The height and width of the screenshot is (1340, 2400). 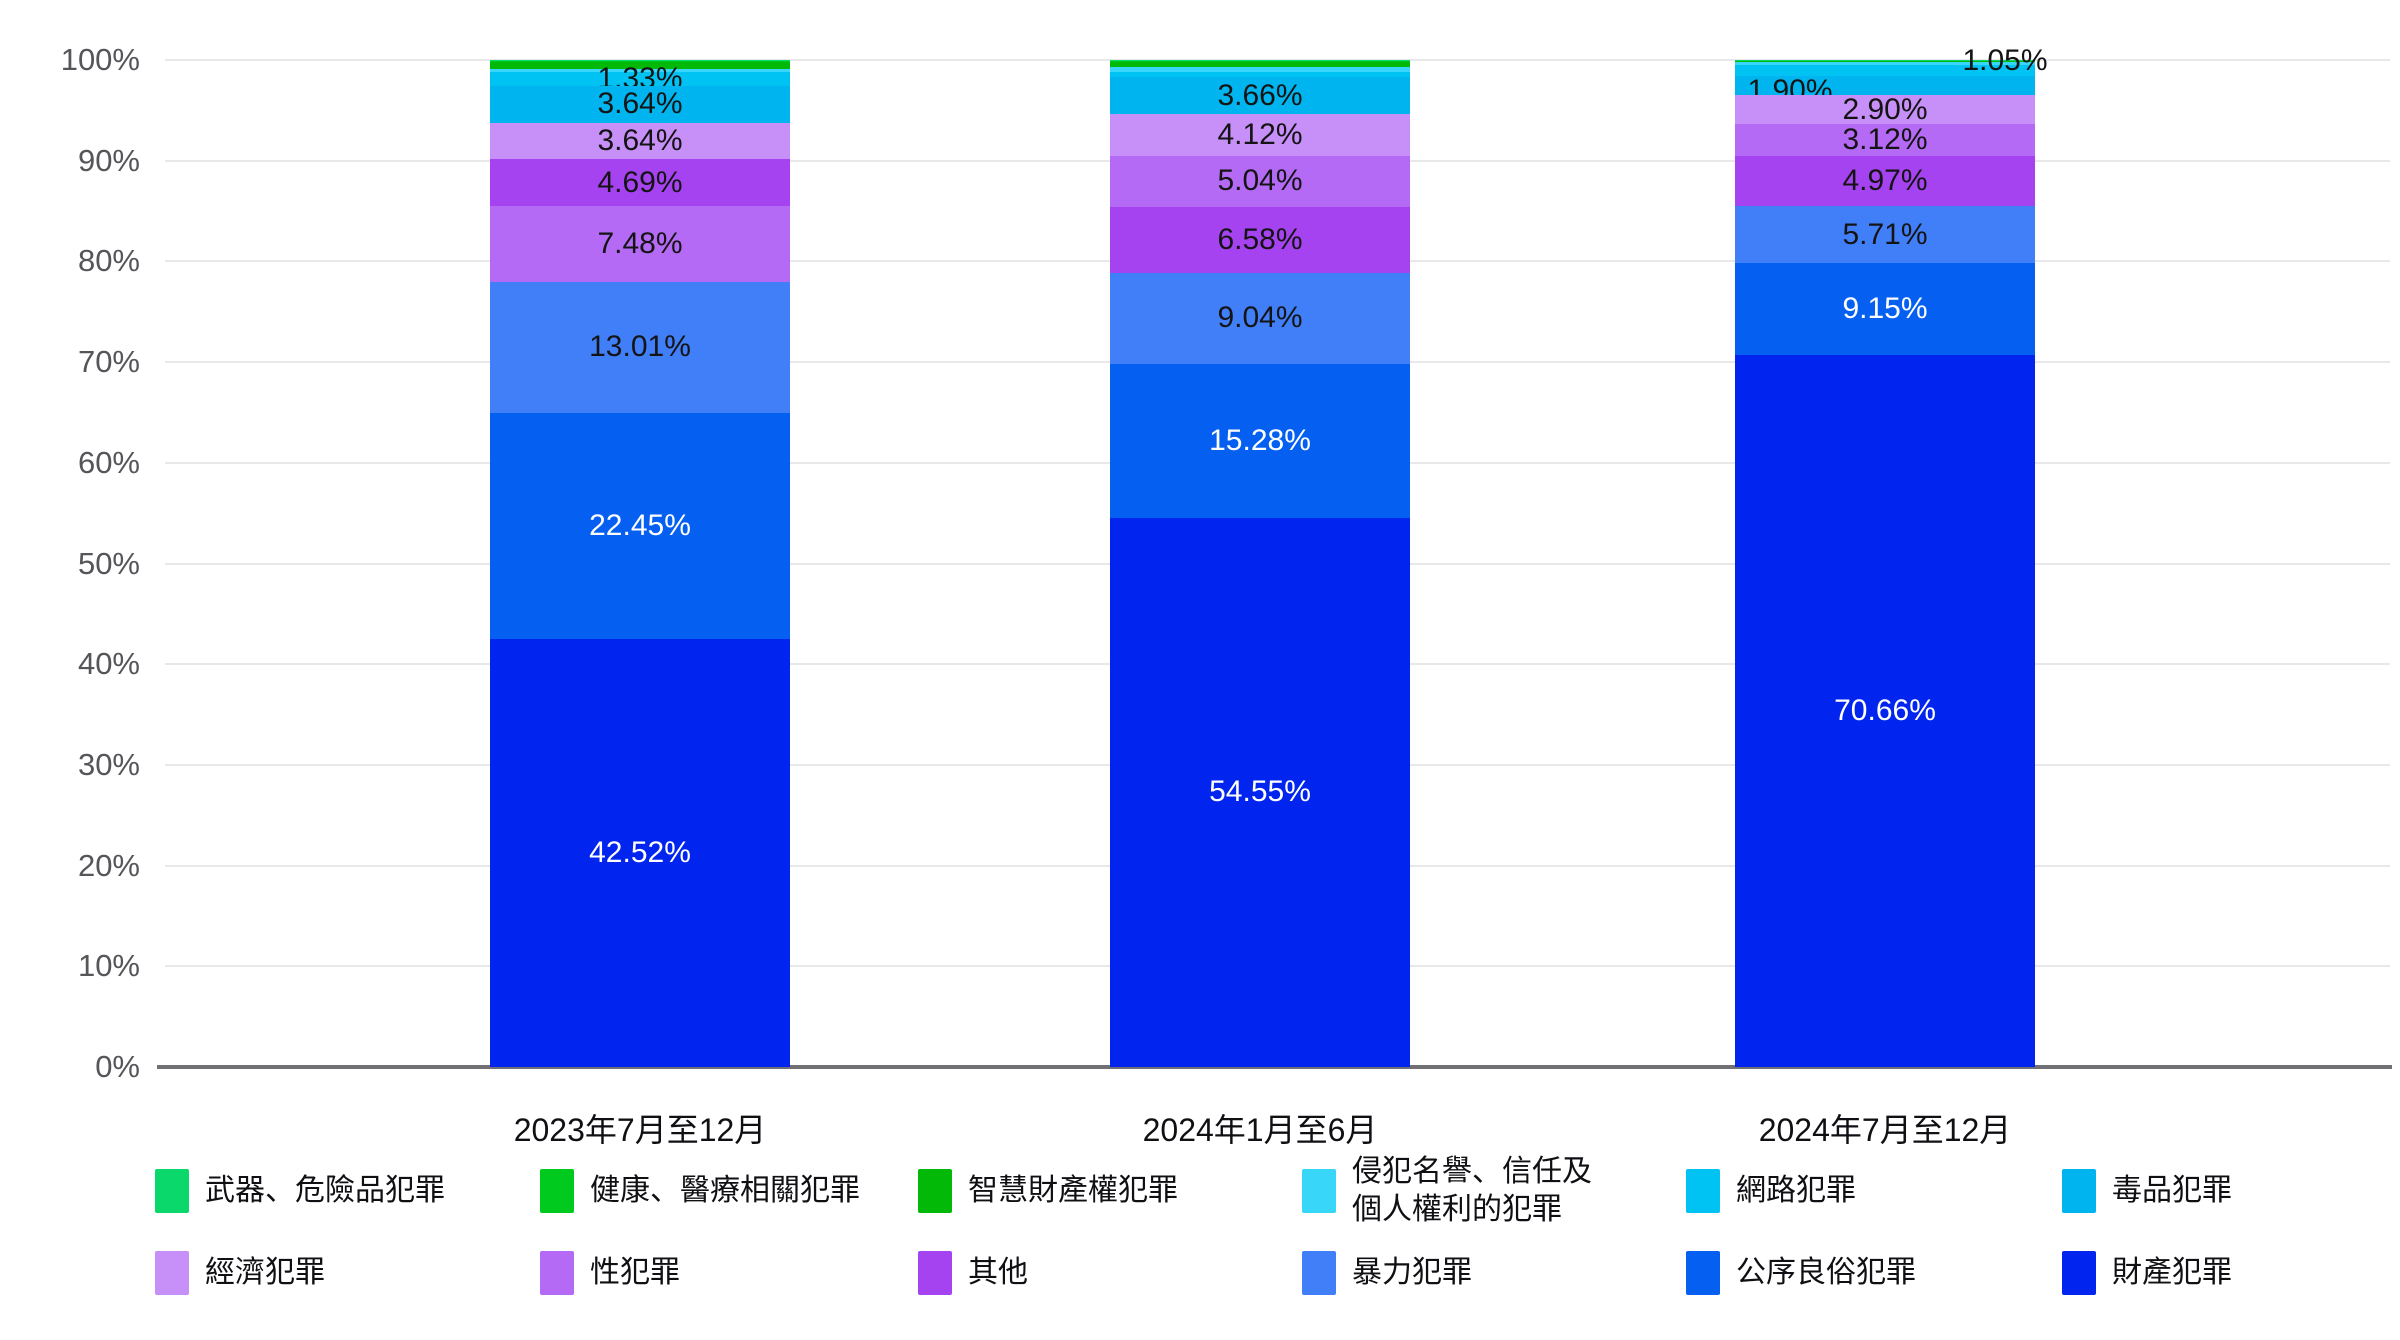 What do you see at coordinates (108, 462) in the screenshot?
I see `y-axis-tick-label: 60%` at bounding box center [108, 462].